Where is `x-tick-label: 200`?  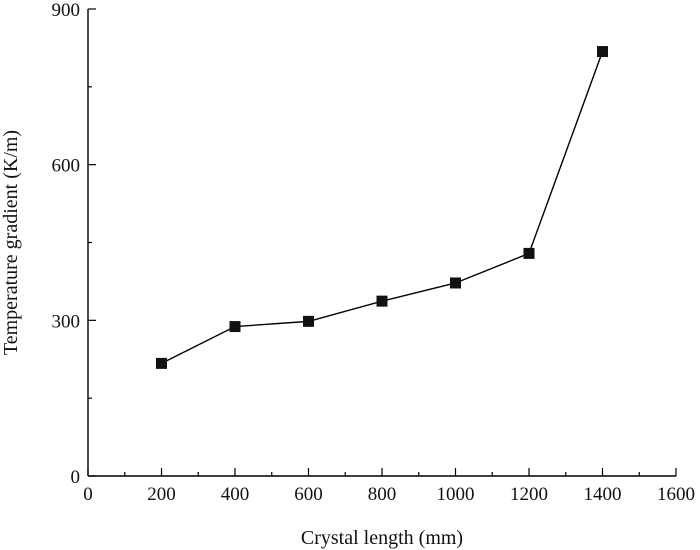
x-tick-label: 200 is located at coordinates (161, 494).